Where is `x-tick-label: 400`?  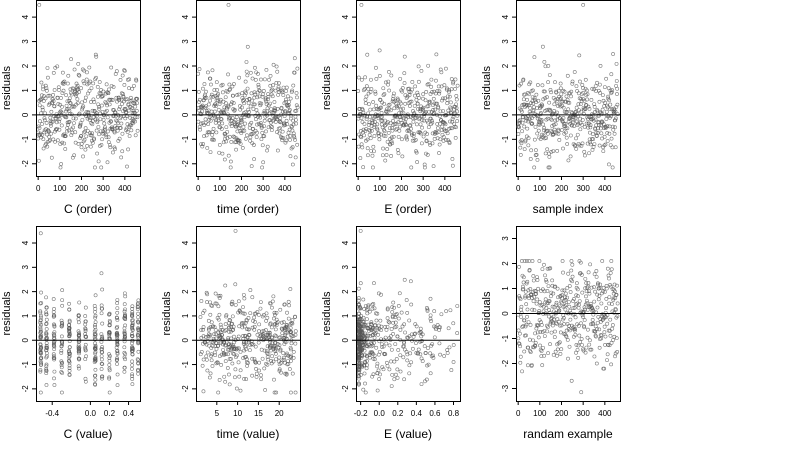 x-tick-label: 400 is located at coordinates (285, 188).